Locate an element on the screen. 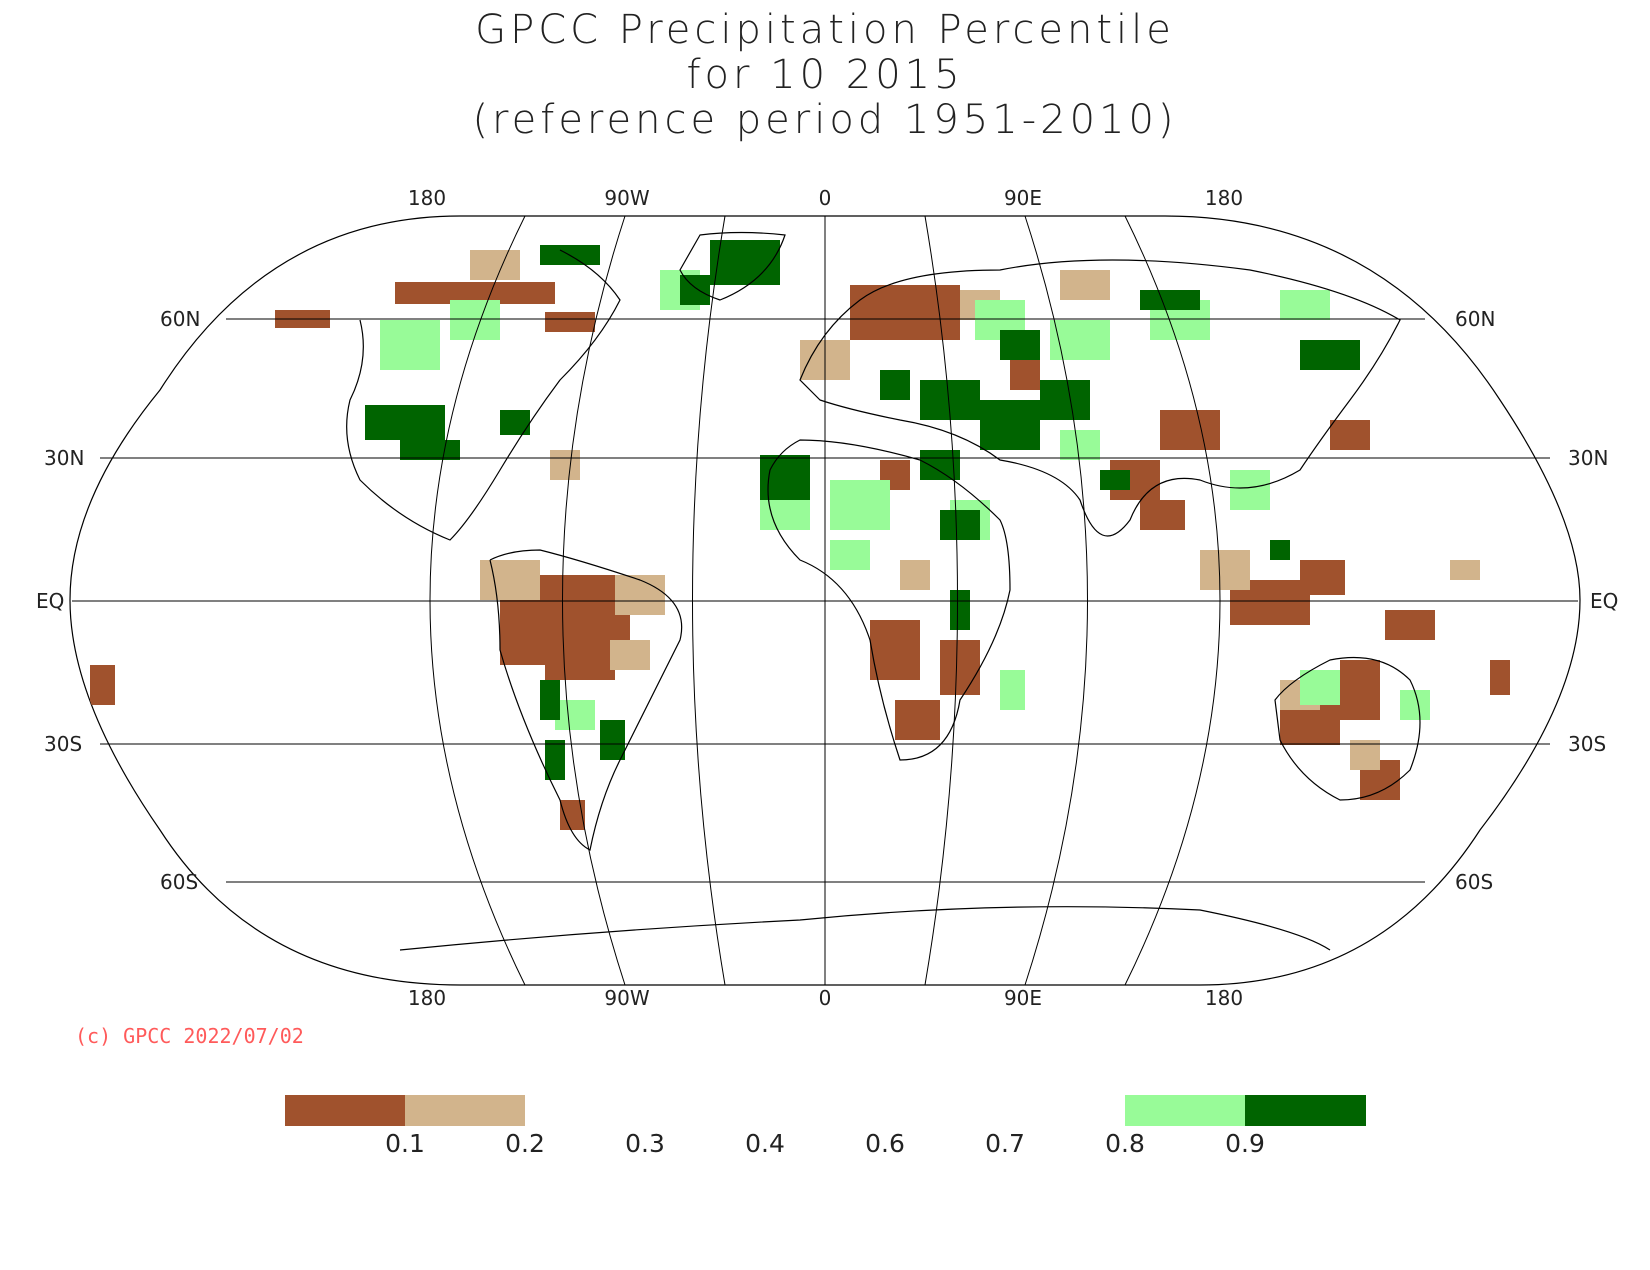  lon-label-top-90w: 90W is located at coordinates (626, 198).